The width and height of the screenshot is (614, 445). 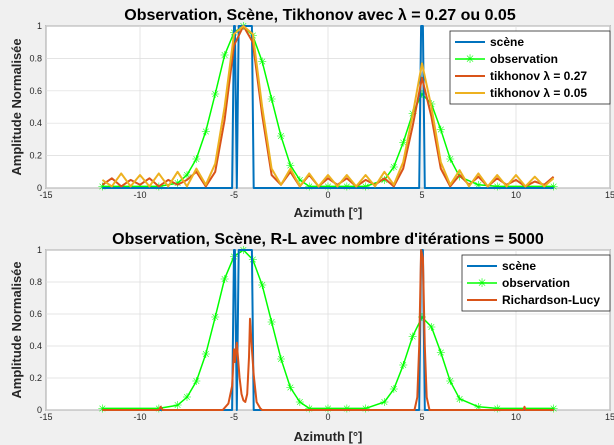 I want to click on legend-label-tikhonov-005: tikhonov λ = 0.05, so click(x=538, y=93).